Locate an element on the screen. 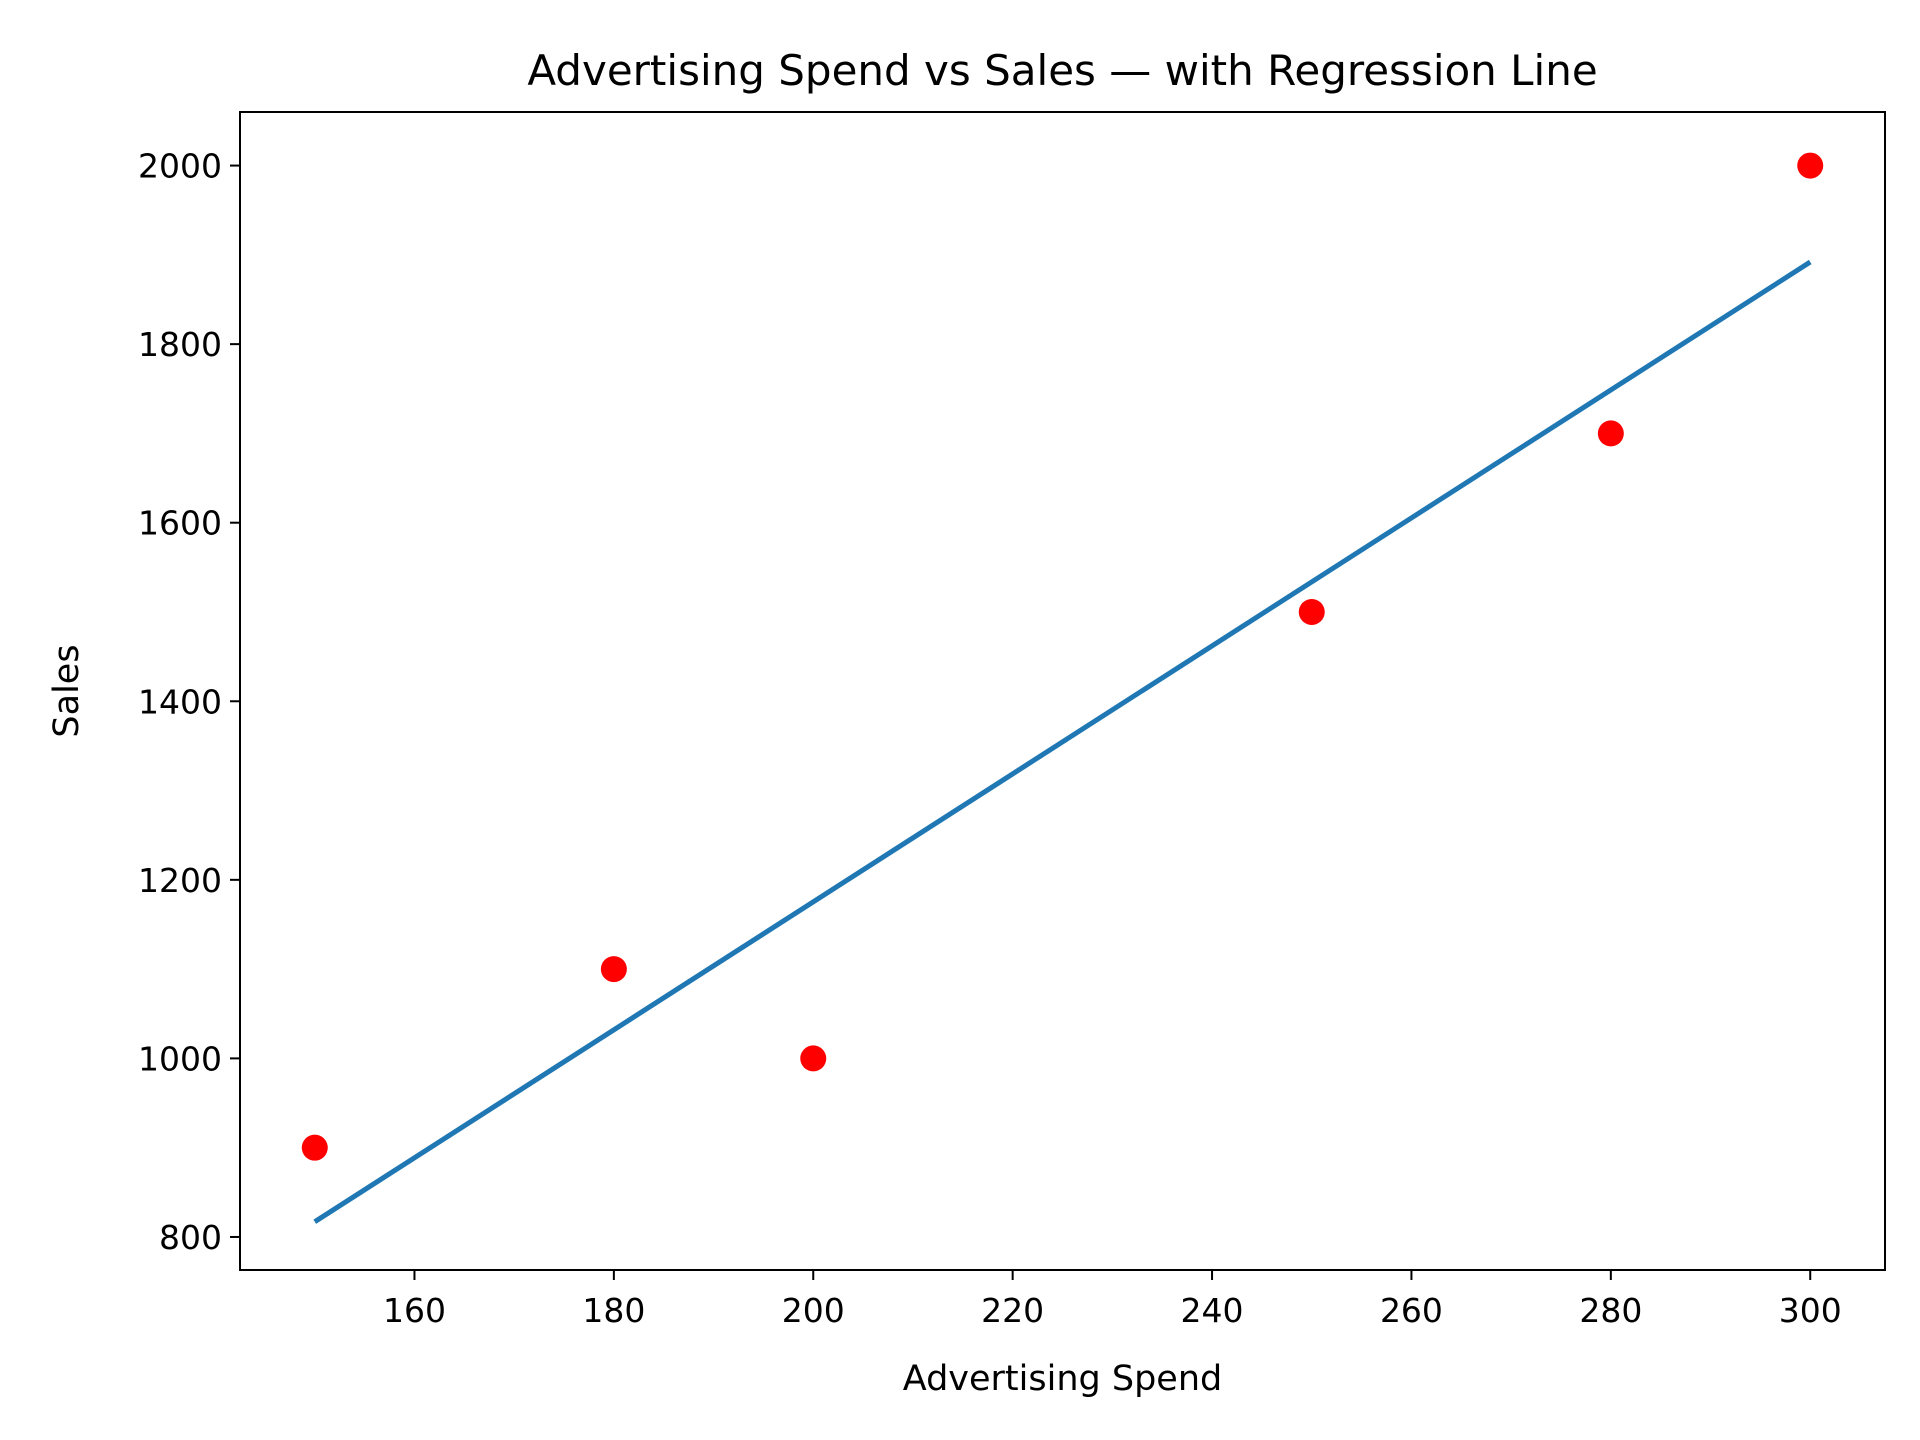  y-tick-label: 2000 is located at coordinates (180, 166).